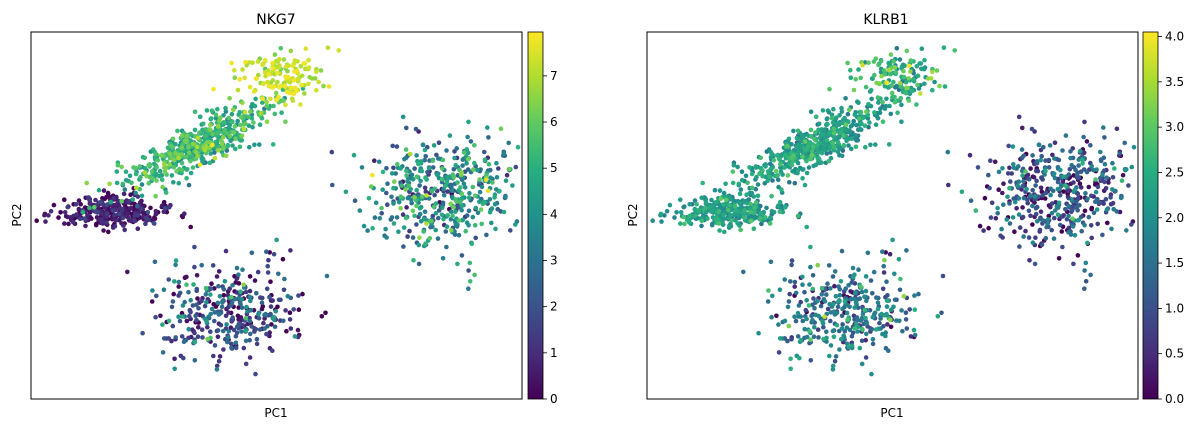 The height and width of the screenshot is (431, 1192). What do you see at coordinates (891, 413) in the screenshot?
I see `x-axis-label: PC1` at bounding box center [891, 413].